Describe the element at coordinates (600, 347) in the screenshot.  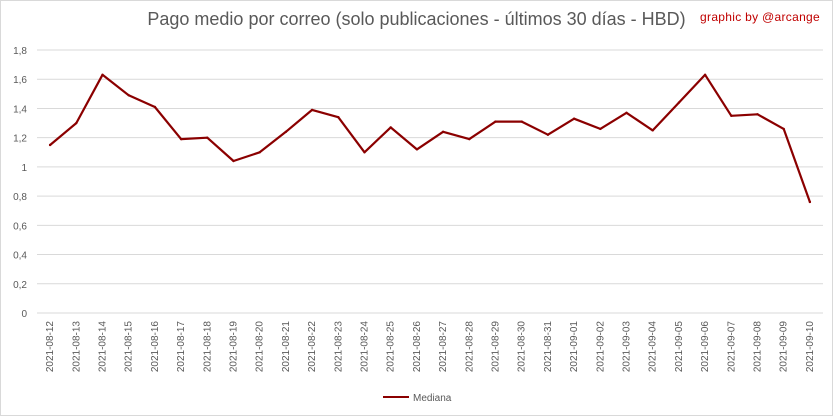
I see `x-tick-label: 2021-09-02` at that location.